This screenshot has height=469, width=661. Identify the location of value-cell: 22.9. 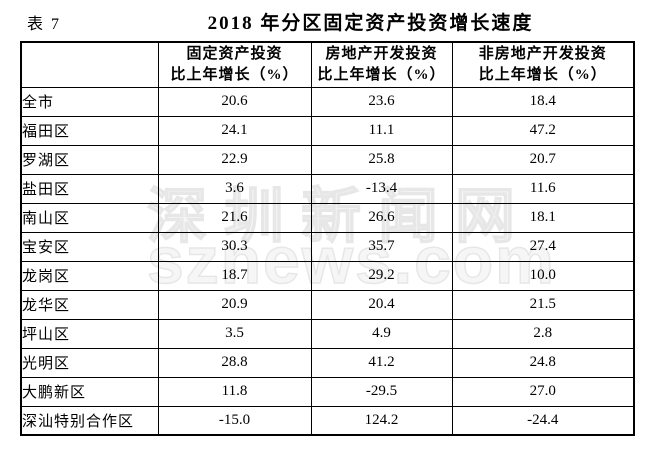
(234, 159).